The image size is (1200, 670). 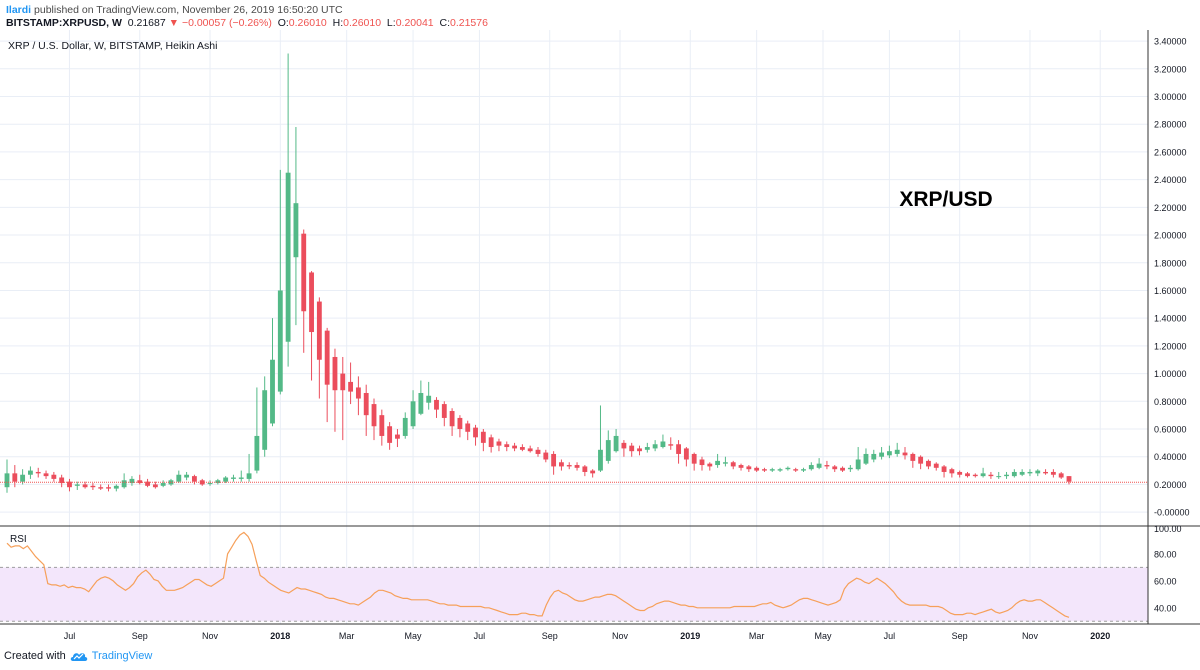 I want to click on tradingview-brand: TradingView, so click(x=122, y=656).